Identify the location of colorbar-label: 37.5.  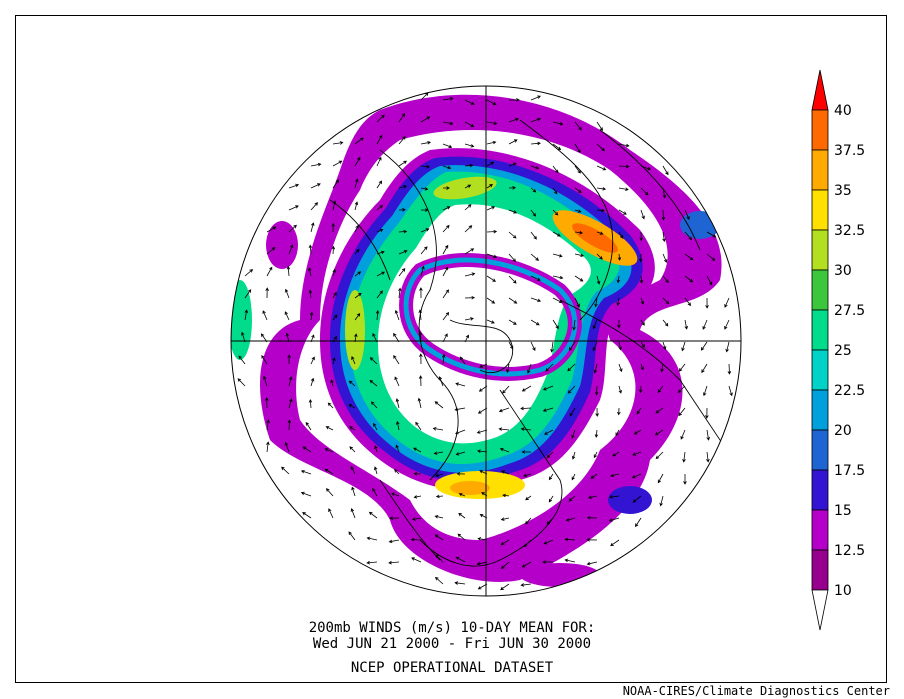
(849, 151).